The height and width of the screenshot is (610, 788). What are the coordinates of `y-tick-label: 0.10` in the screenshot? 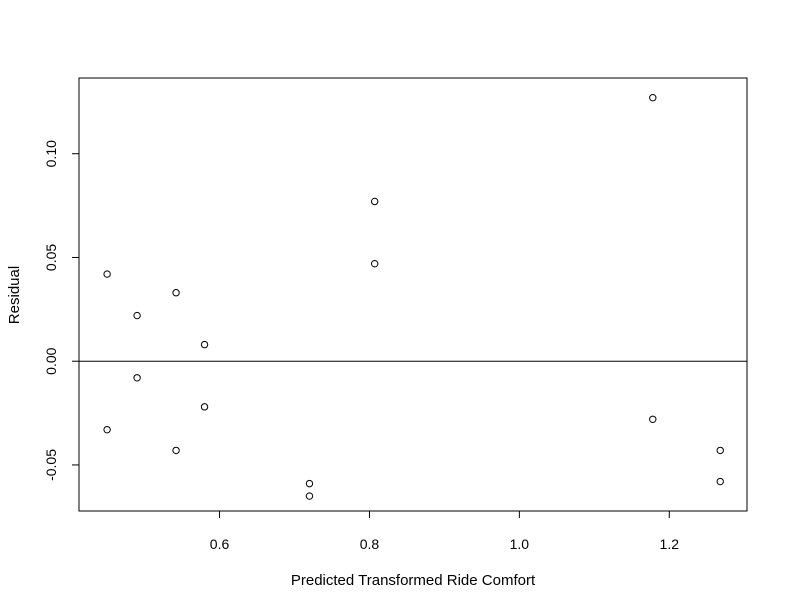 It's located at (51, 153).